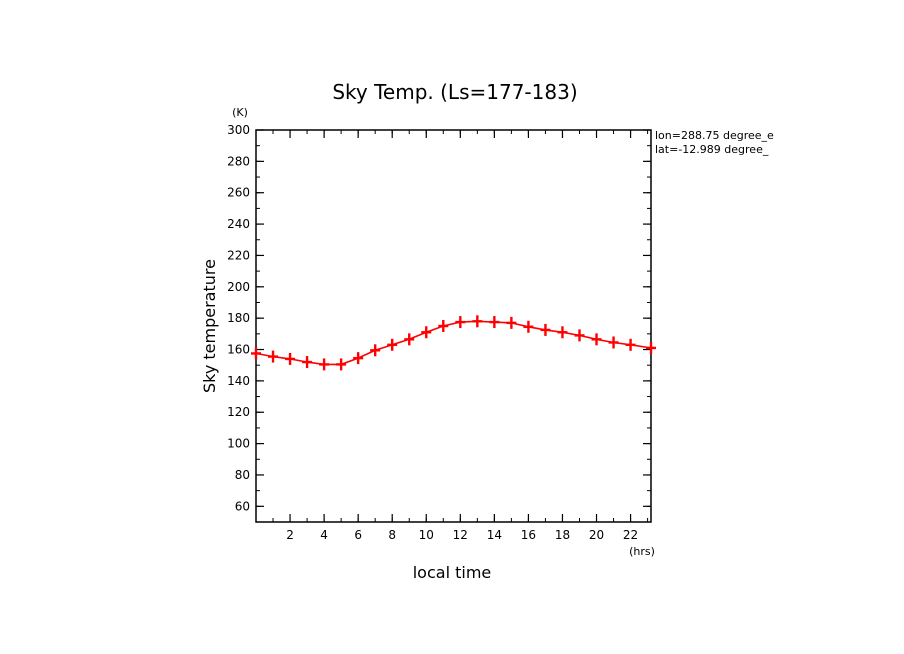  What do you see at coordinates (392, 535) in the screenshot?
I see `x-tick-label: 8` at bounding box center [392, 535].